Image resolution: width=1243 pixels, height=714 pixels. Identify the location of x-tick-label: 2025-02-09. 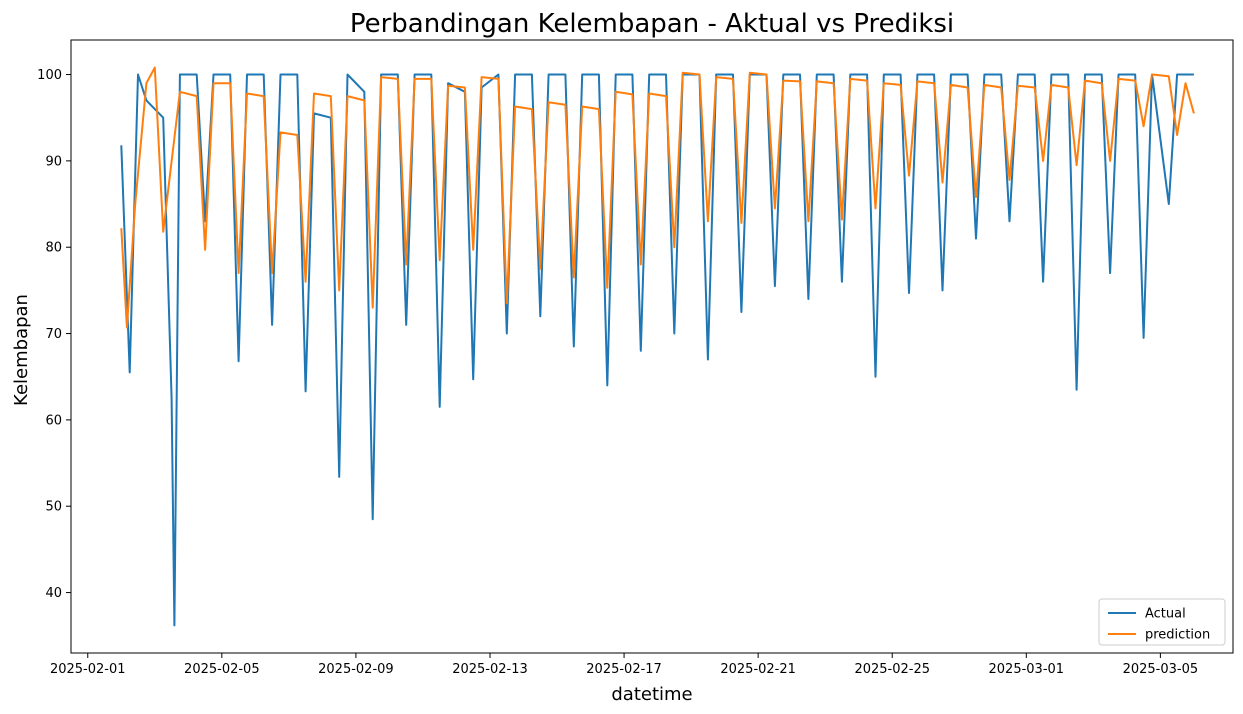
(356, 669).